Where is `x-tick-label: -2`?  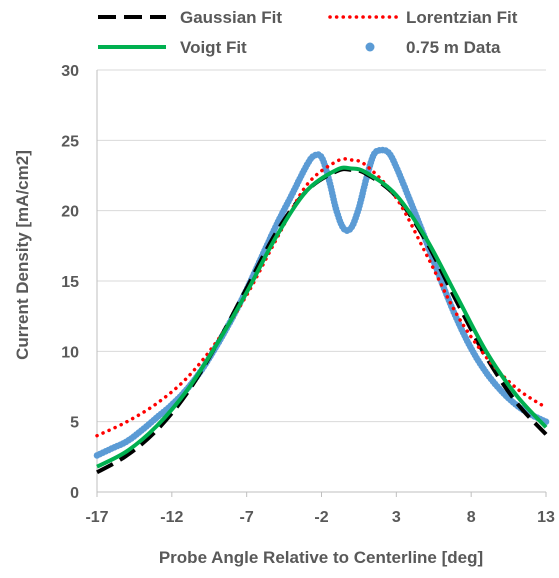 x-tick-label: -2 is located at coordinates (321, 517).